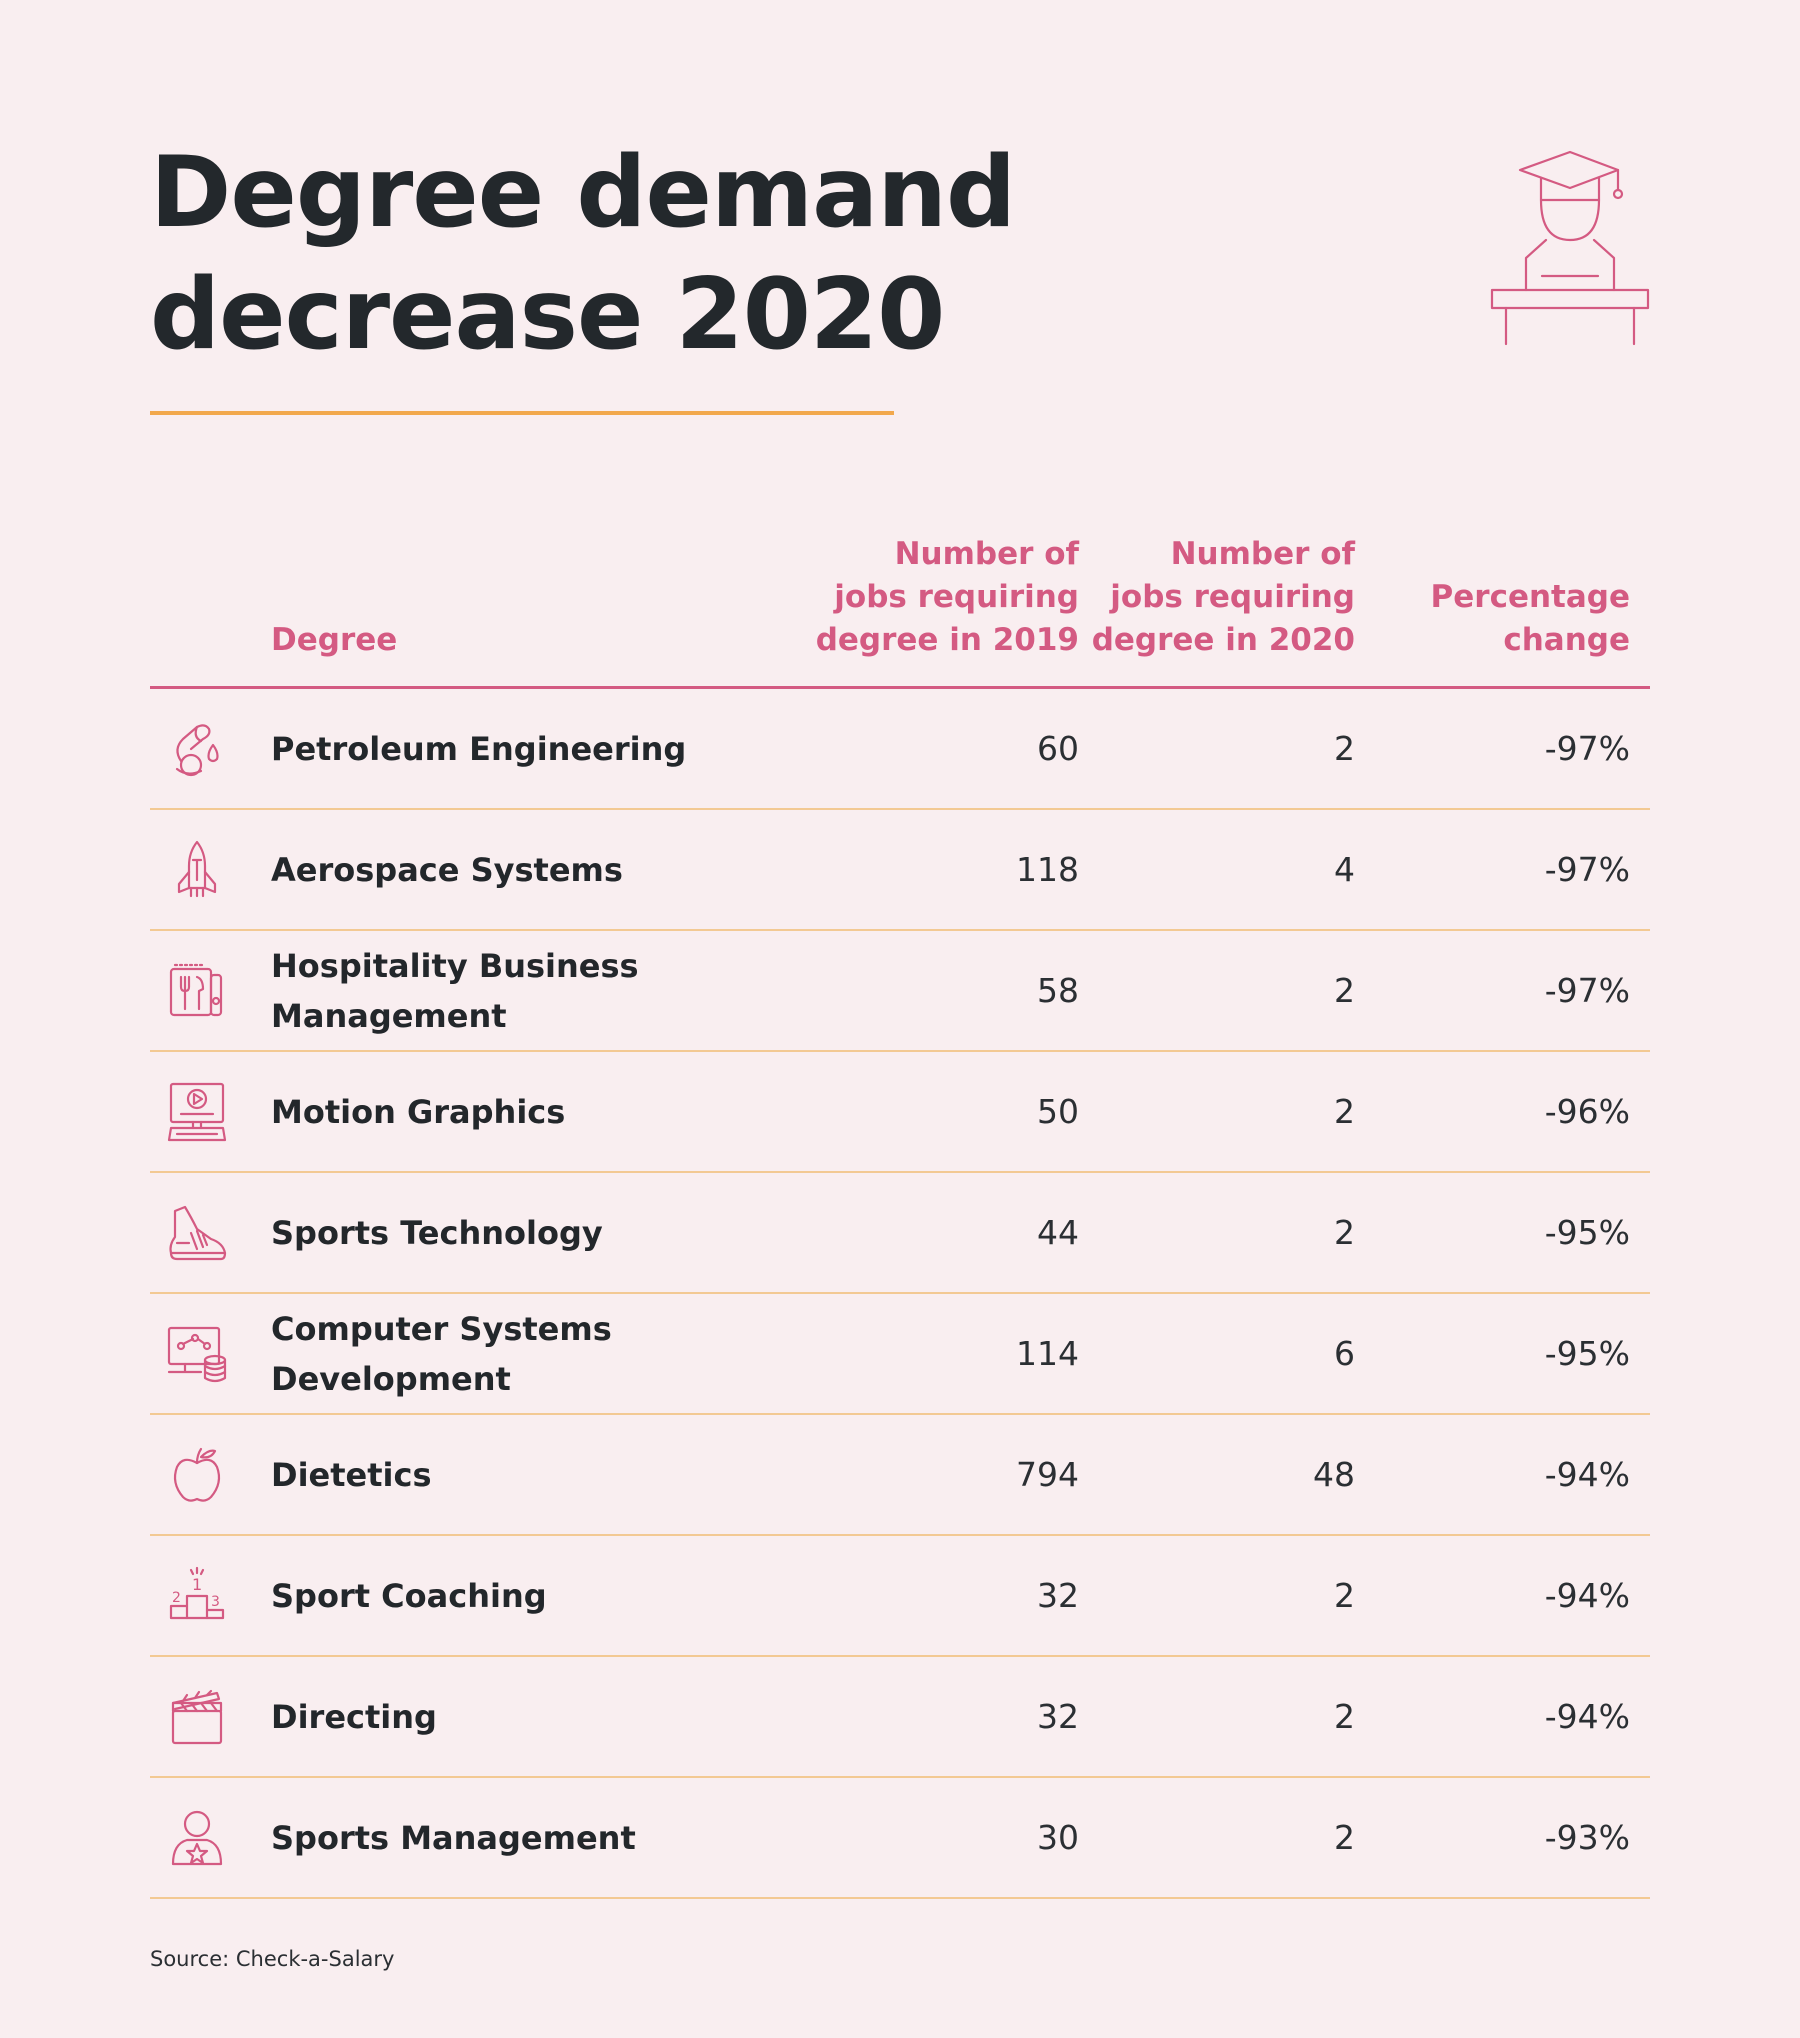 The width and height of the screenshot is (1800, 2038). Describe the element at coordinates (1344, 869) in the screenshot. I see `jobs-2020-value: 4` at that location.